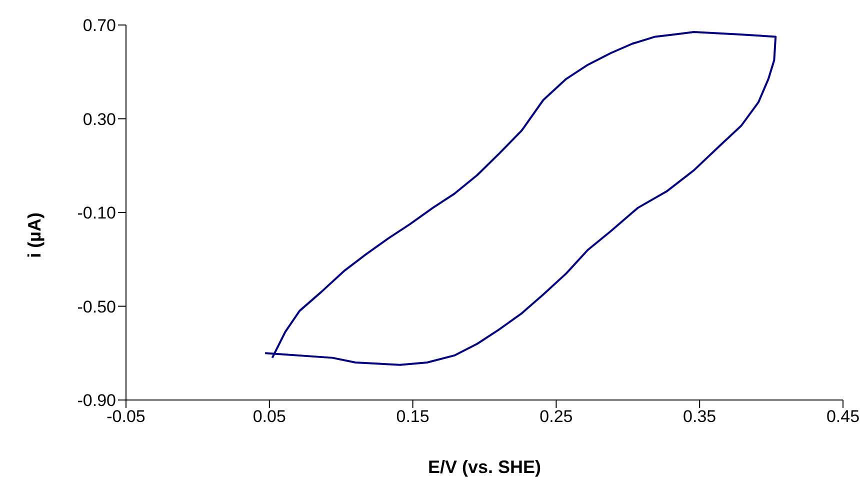  Describe the element at coordinates (843, 416) in the screenshot. I see `x-tick-label: 0.45` at that location.